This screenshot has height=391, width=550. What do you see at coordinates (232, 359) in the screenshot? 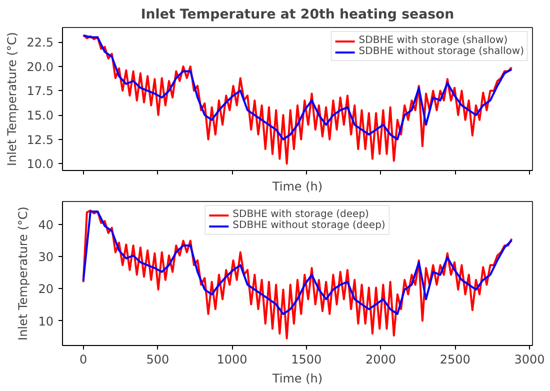
I see `x-tick-label: 1000` at bounding box center [232, 359].